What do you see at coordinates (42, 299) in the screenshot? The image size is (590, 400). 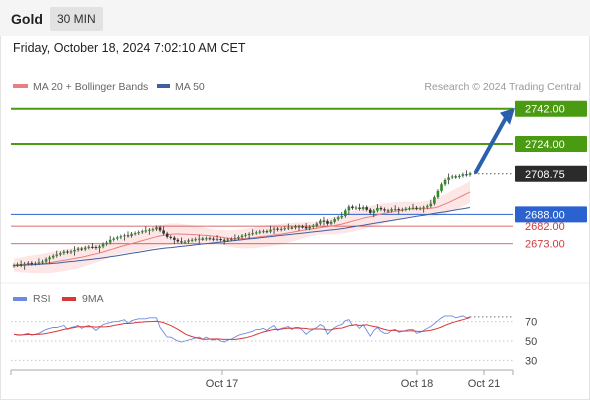 I see `rsi-legend-label: RSI` at bounding box center [42, 299].